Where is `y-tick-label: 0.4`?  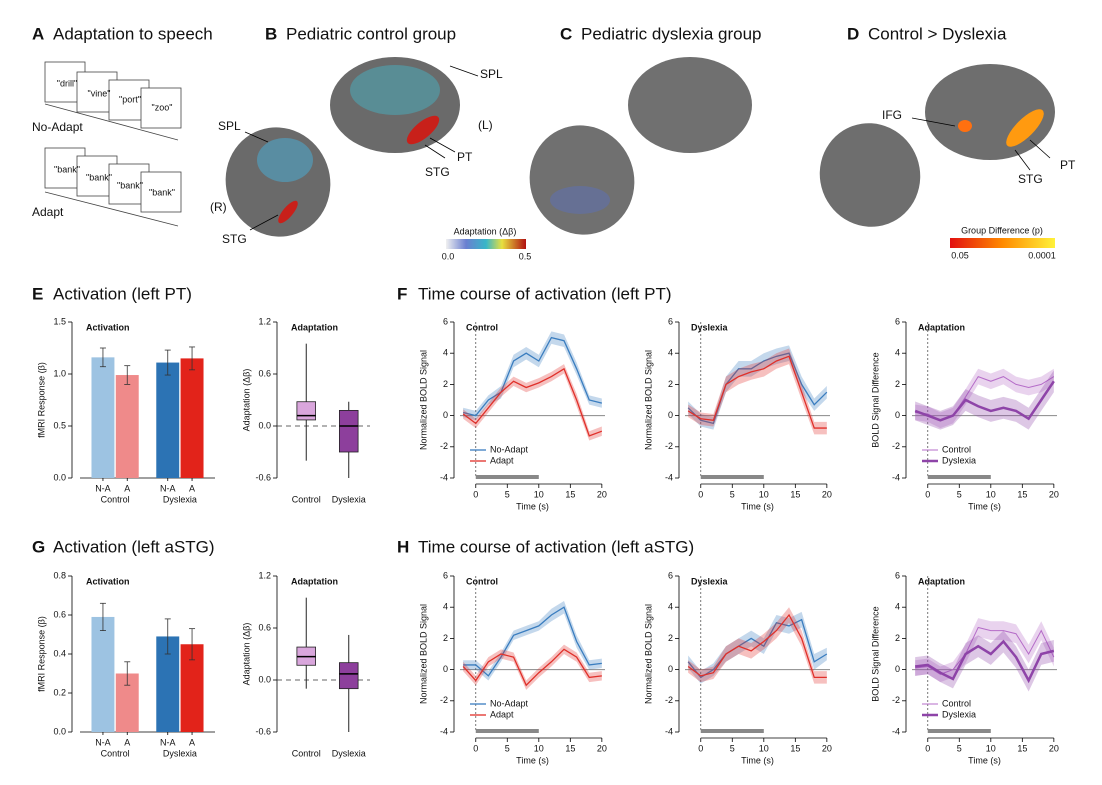
y-tick-label: 0.4 is located at coordinates (59, 653).